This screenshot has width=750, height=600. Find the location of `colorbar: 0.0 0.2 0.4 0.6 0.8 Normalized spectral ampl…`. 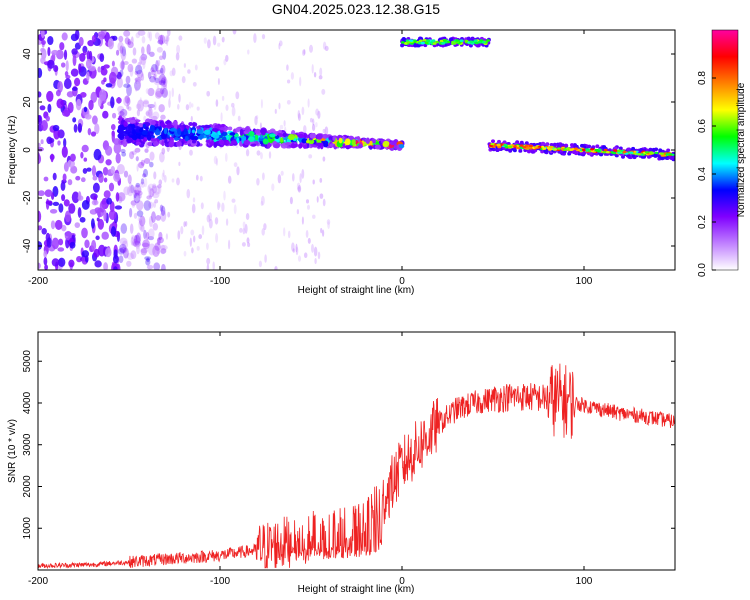

colorbar: 0.0 0.2 0.4 0.6 0.8 Normalized spectral ampl… is located at coordinates (722, 153).